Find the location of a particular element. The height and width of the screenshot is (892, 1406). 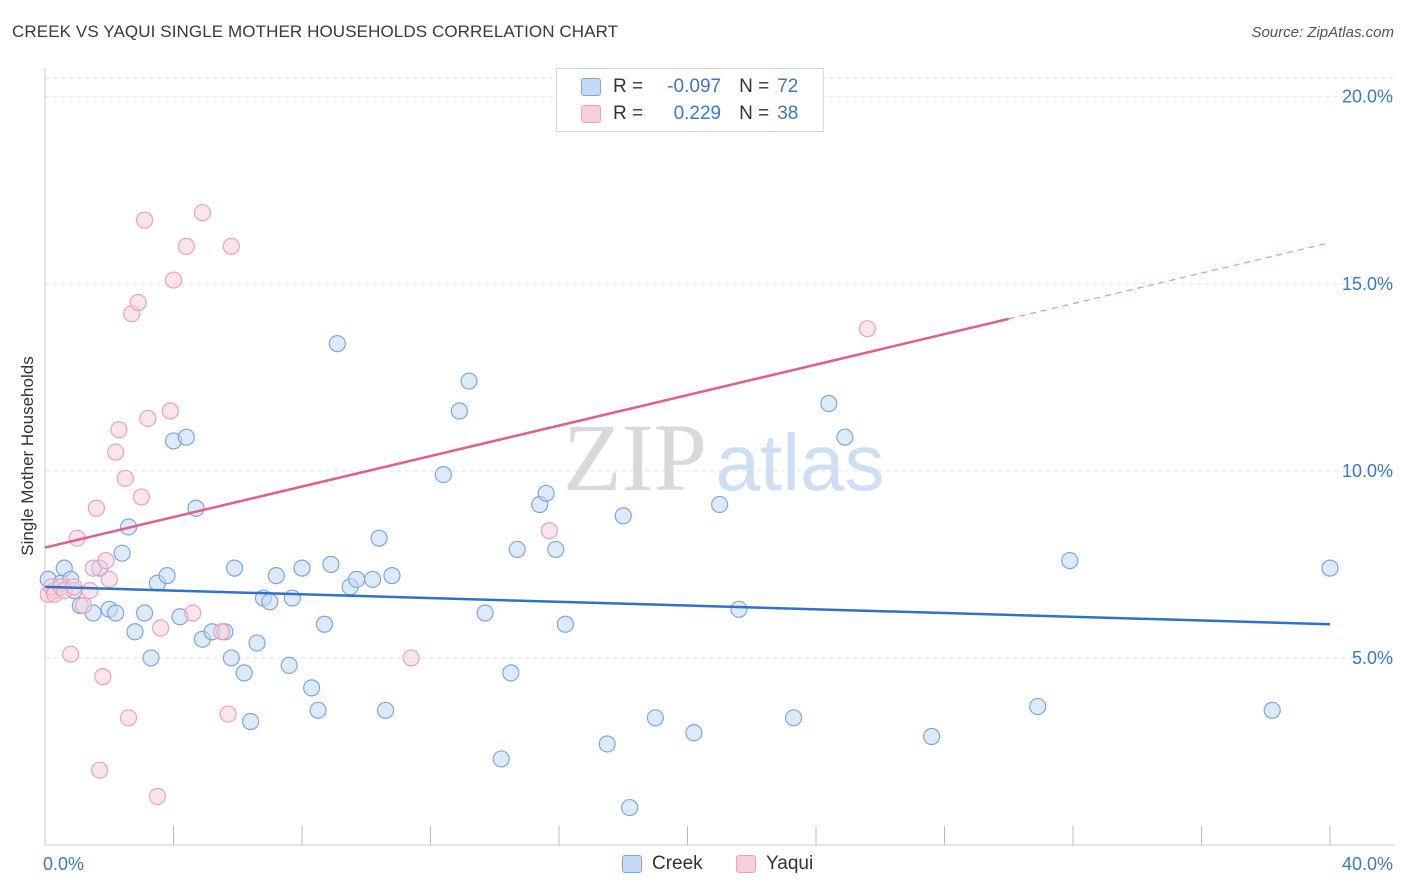

legend-row-yaqui: R = 0.229 N = 38 is located at coordinates (689, 114).